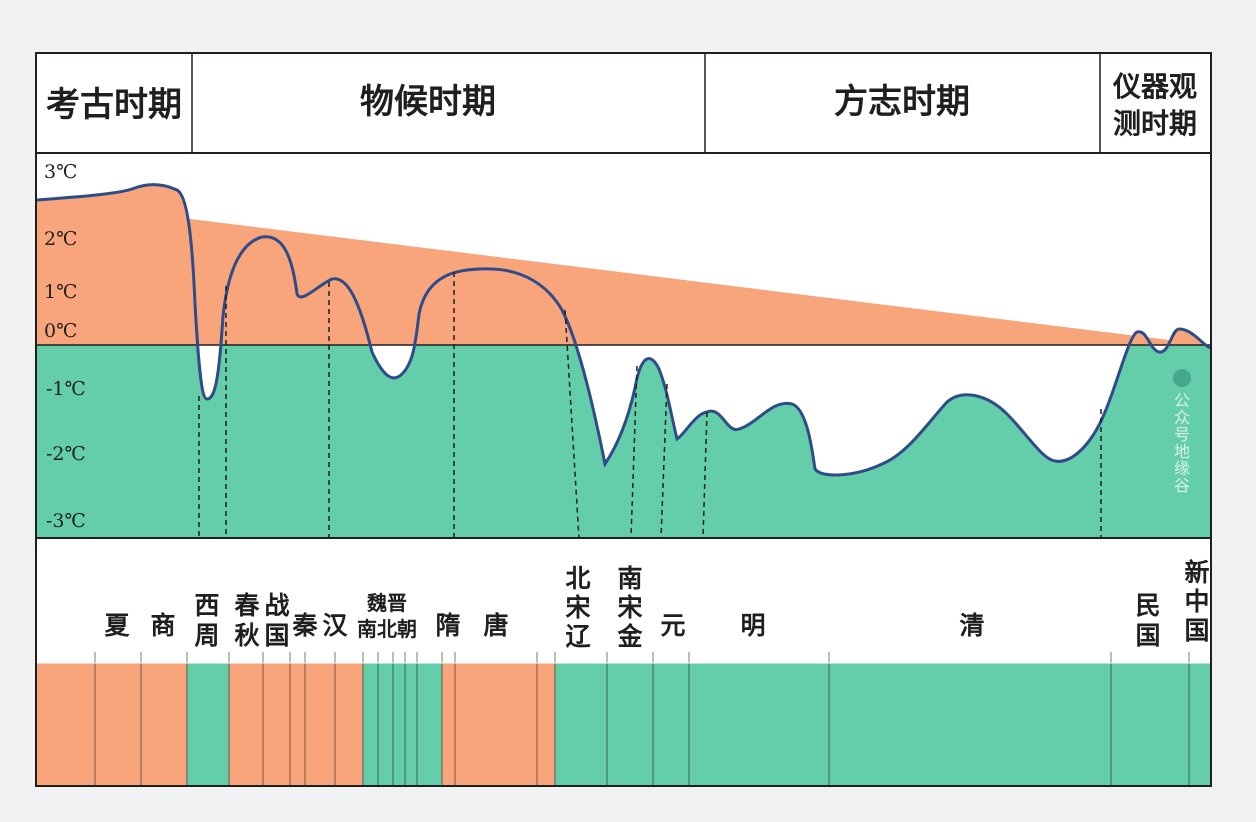  What do you see at coordinates (656, 604) in the screenshot?
I see `dynasty-labels: 夏商西周春秋战国秦汉魏晋南北朝隋唐北宋辽南宋金元明清民国新中国` at bounding box center [656, 604].